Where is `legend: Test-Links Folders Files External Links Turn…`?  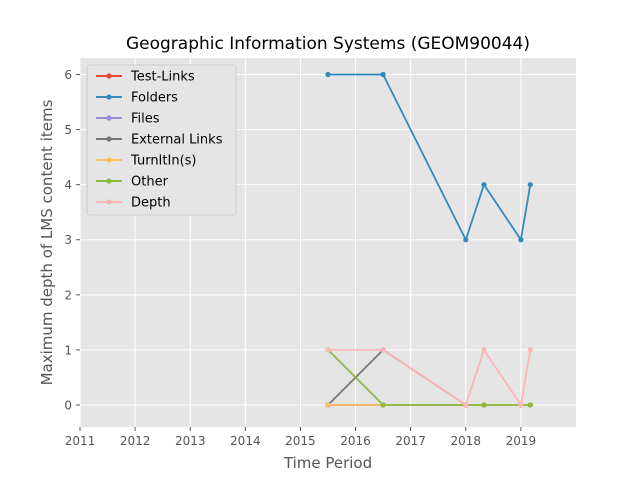
legend: Test-Links Folders Files External Links Turn… is located at coordinates (161, 140).